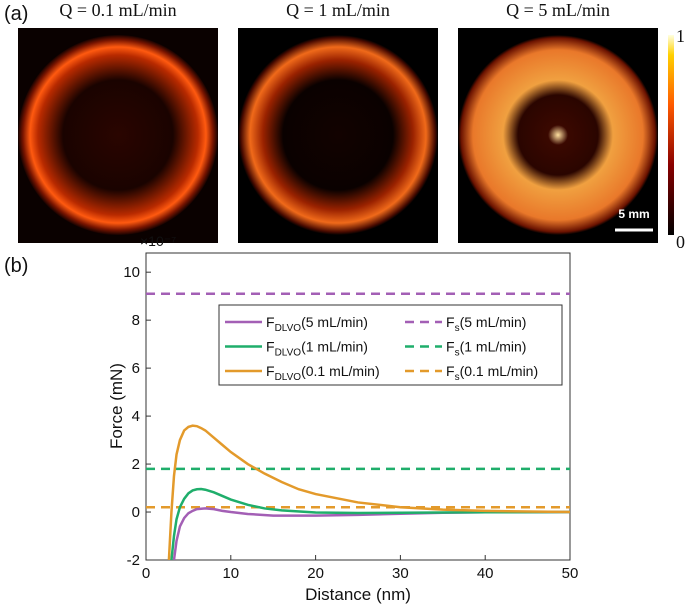 This screenshot has height=612, width=685. What do you see at coordinates (136, 368) in the screenshot?
I see `y-tick-label: 6` at bounding box center [136, 368].